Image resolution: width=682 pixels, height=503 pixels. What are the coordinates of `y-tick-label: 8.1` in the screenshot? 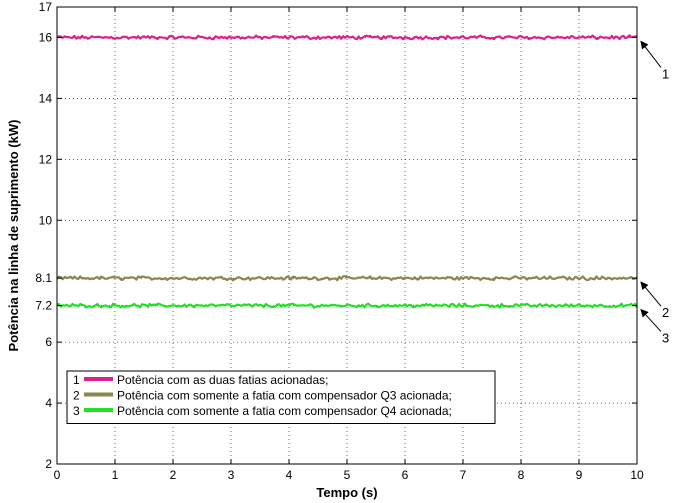 It's located at (43, 278).